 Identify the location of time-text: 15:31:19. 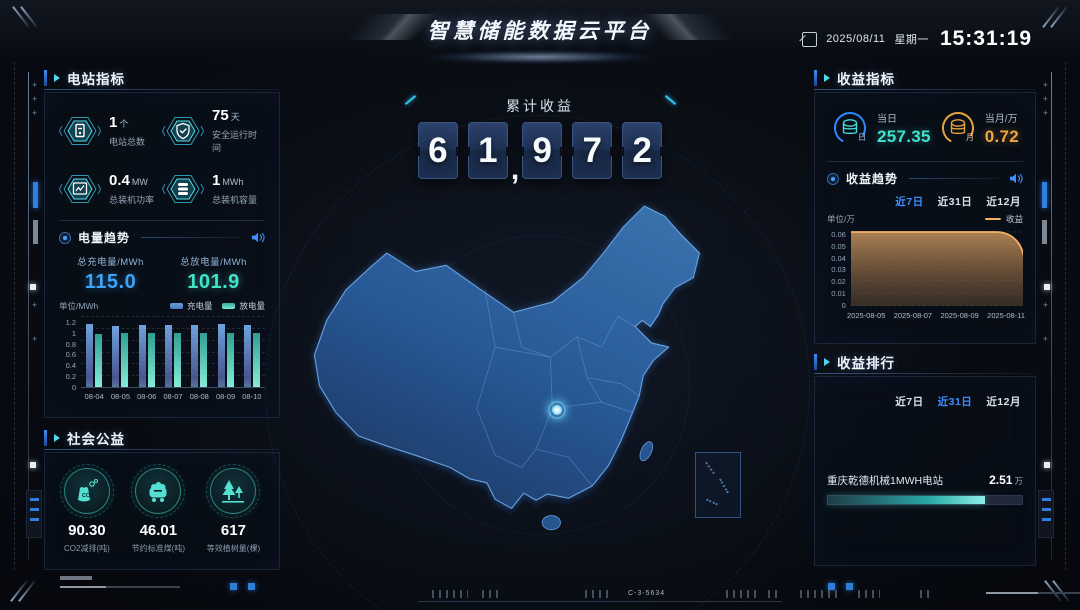
(985, 38).